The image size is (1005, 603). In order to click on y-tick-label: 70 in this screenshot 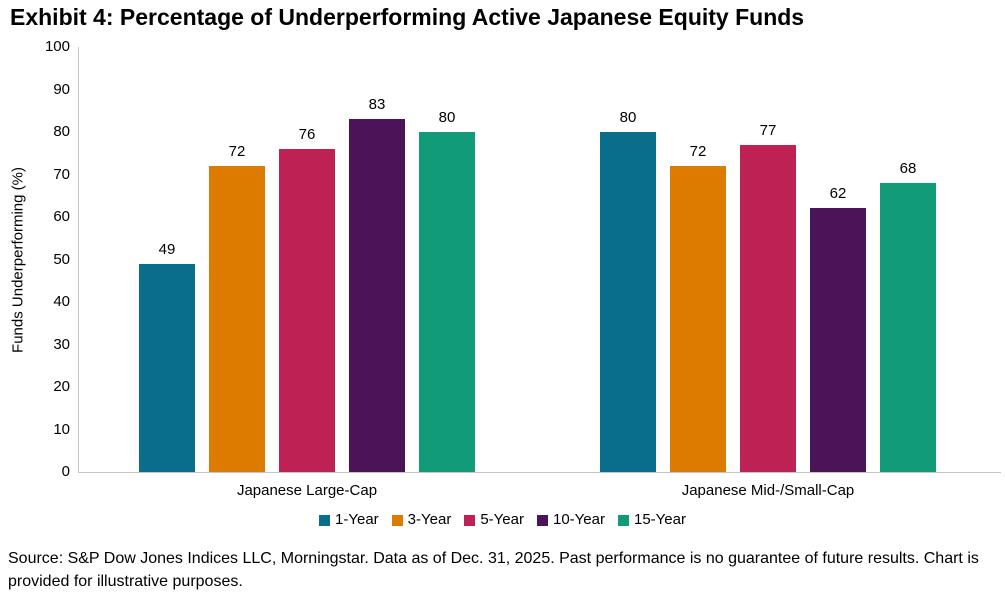, I will do `click(61, 174)`.